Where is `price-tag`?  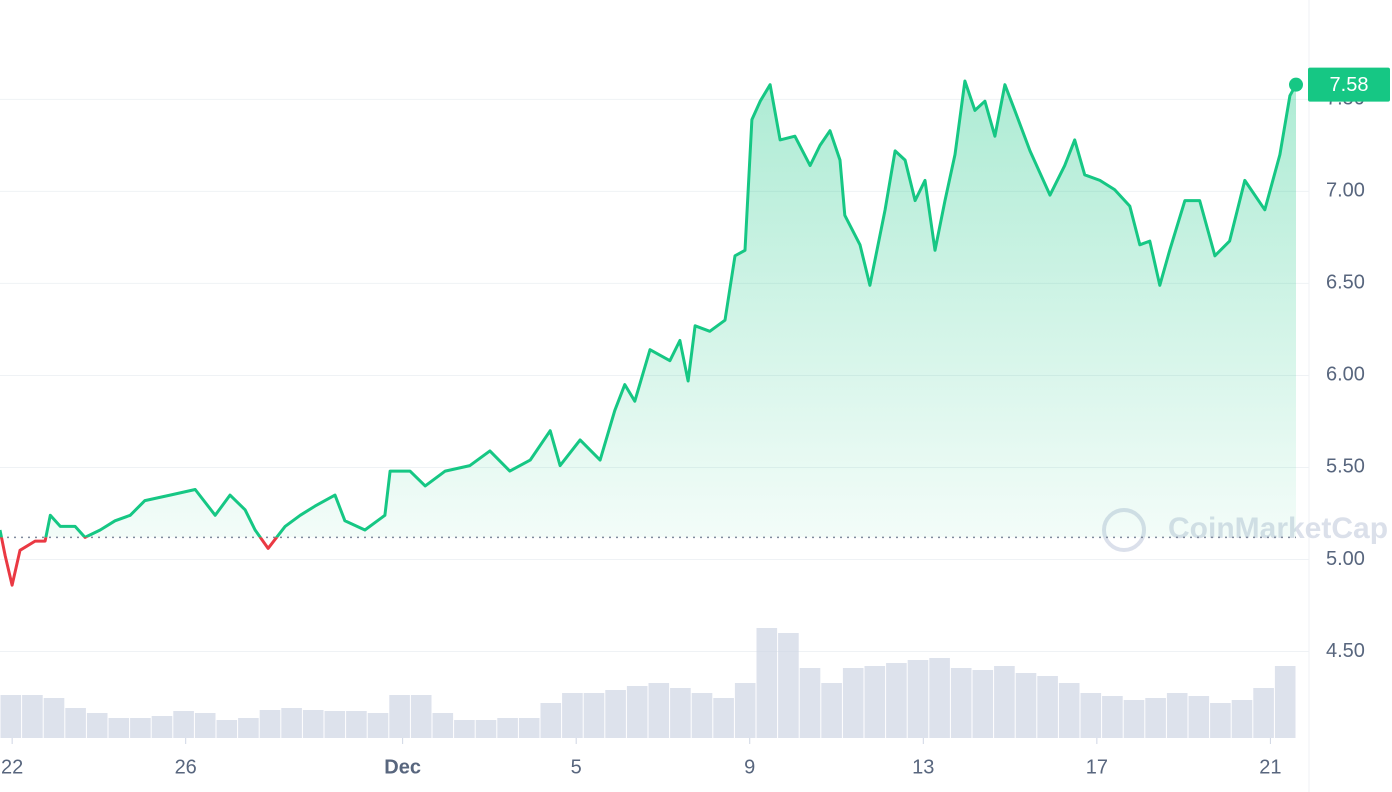
price-tag is located at coordinates (1349, 84).